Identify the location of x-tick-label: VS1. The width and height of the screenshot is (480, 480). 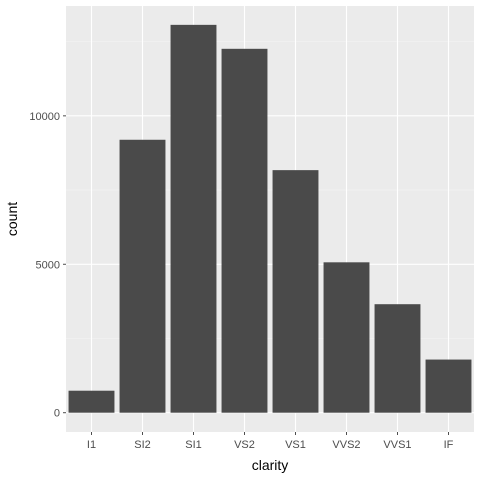
(295, 445).